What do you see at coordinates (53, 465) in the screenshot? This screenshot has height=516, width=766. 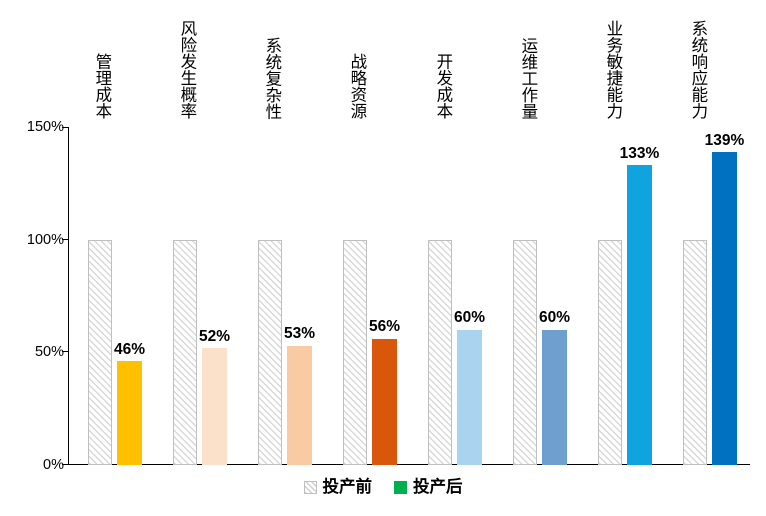 I see `y-tick-label-0: 0%` at bounding box center [53, 465].